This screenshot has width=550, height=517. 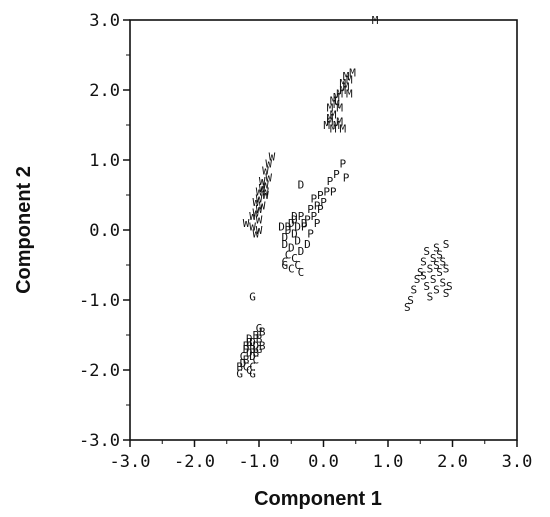 What do you see at coordinates (323, 462) in the screenshot?
I see `x-tick-label: 0.0` at bounding box center [323, 462].